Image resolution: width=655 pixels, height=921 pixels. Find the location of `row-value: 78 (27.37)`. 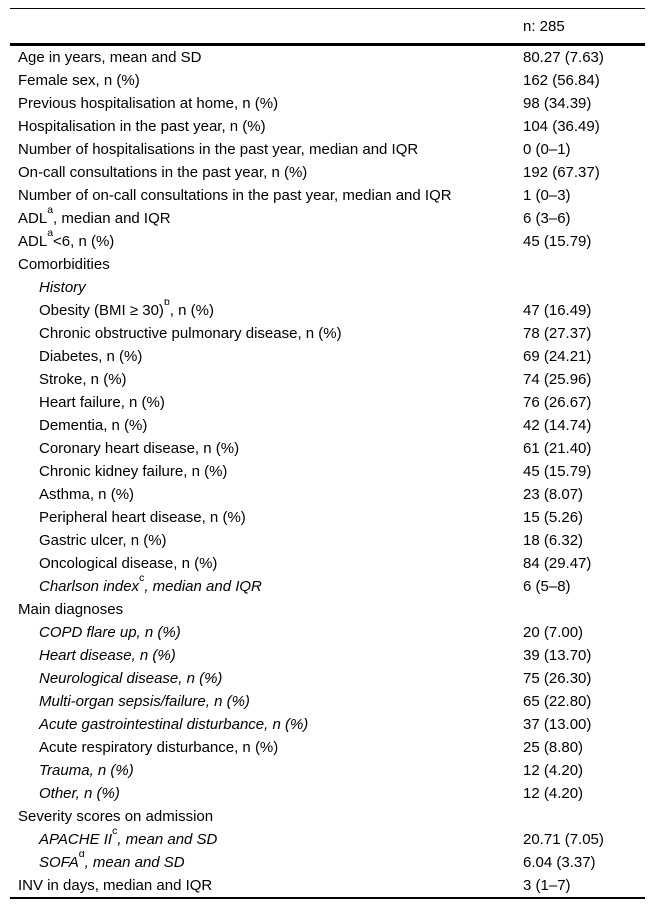

row-value: 78 (27.37) is located at coordinates (557, 333).